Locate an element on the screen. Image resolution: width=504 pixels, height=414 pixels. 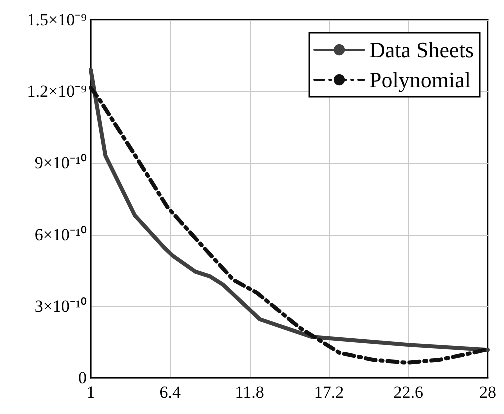
x-tick-label: 17.2 is located at coordinates (329, 392).